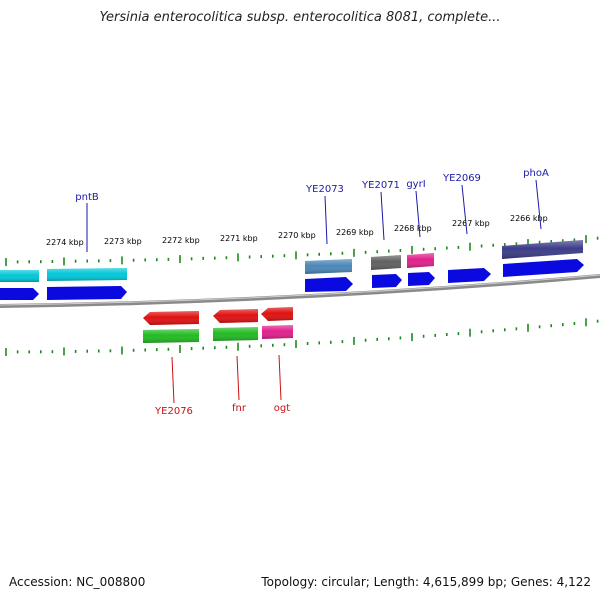  What do you see at coordinates (302, 337) in the screenshot?
I see `reverse-tick-row` at bounding box center [302, 337].